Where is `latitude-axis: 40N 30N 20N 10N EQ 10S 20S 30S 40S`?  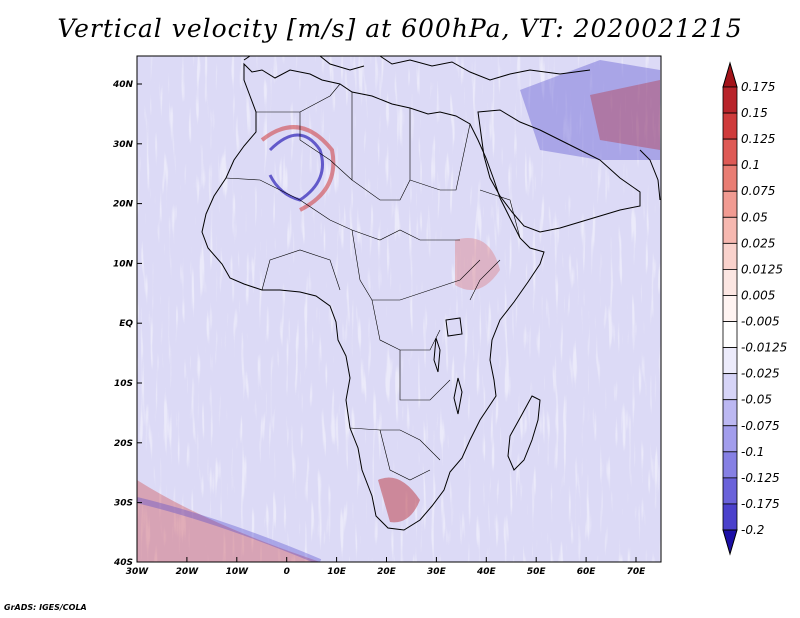
latitude-axis: 40N 30N 20N 10N EQ 10S 20S 30S 40S is located at coordinates (127, 324).